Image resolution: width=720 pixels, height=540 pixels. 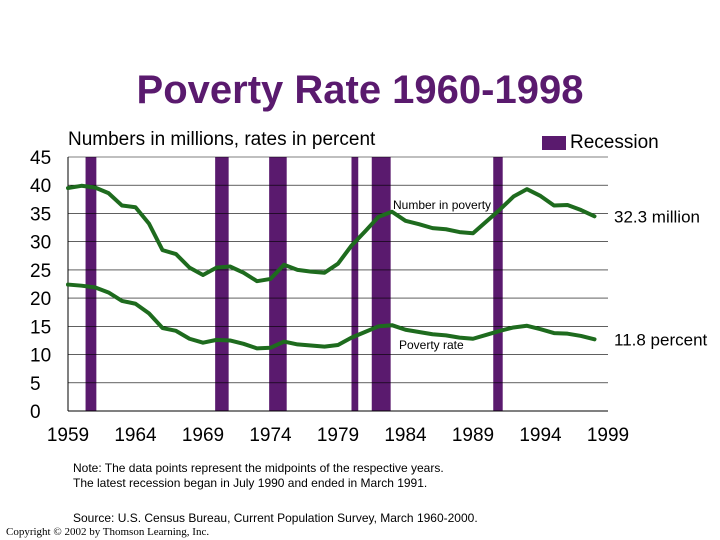 What do you see at coordinates (40, 271) in the screenshot?
I see `y-tick-label: 25` at bounding box center [40, 271].